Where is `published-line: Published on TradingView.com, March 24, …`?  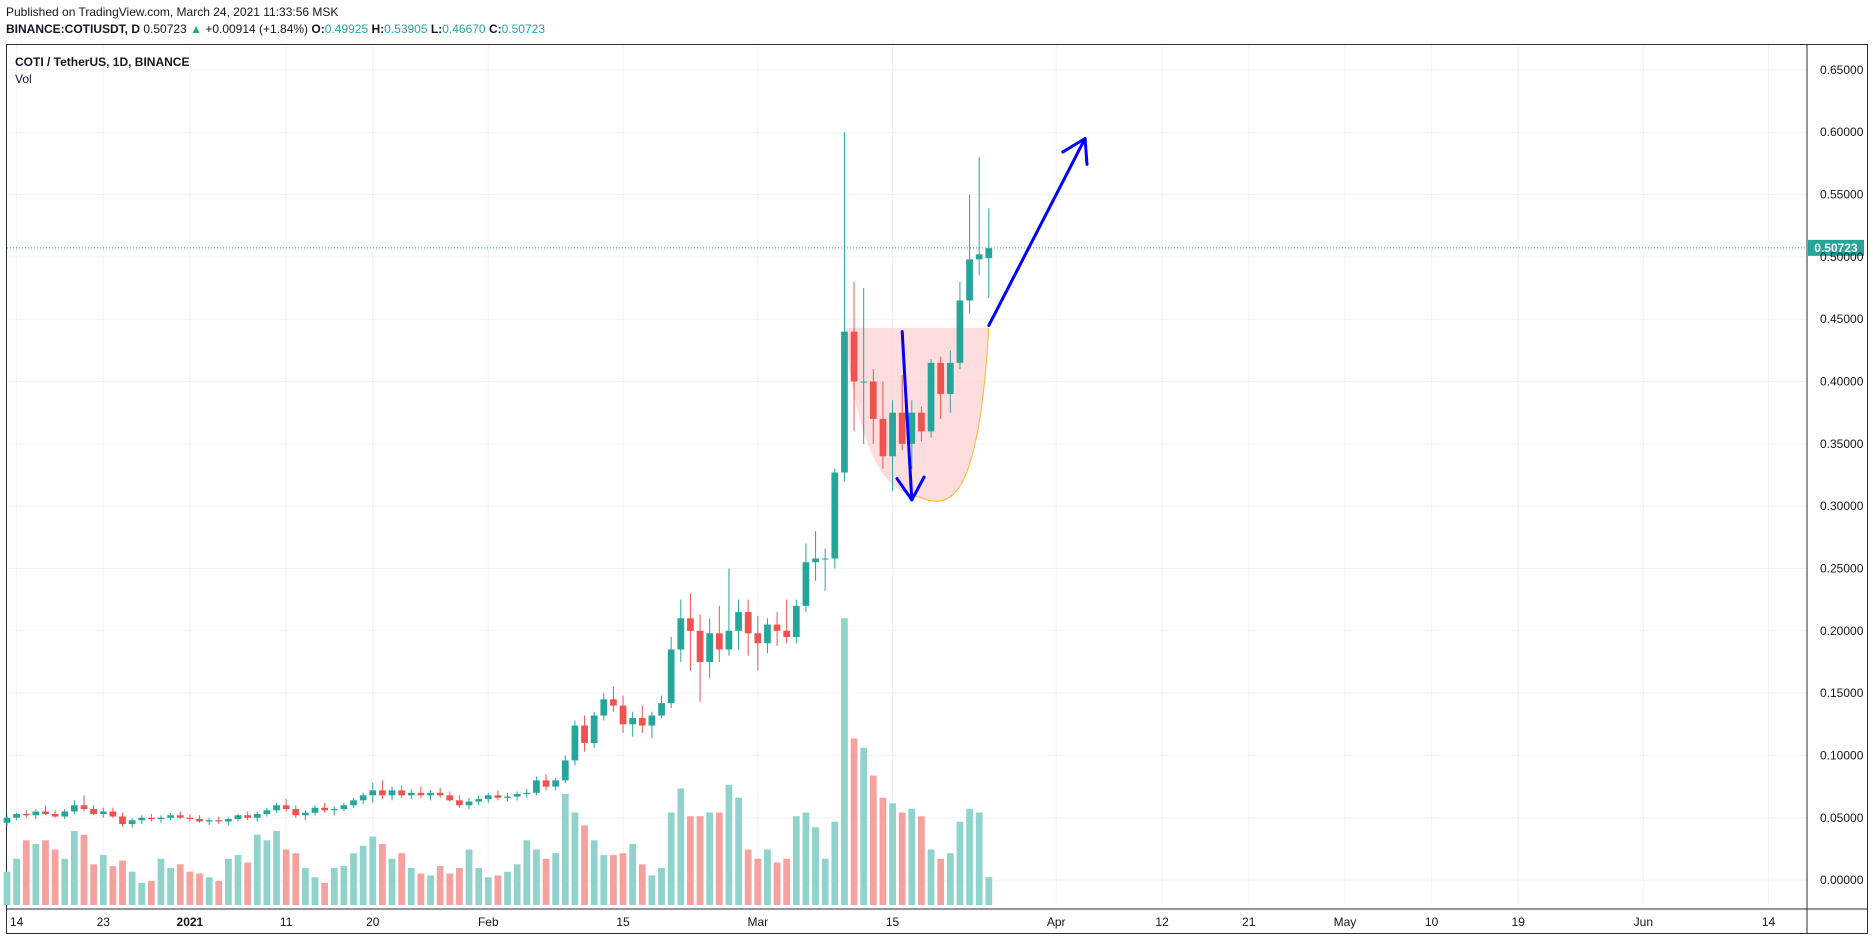 published-line: Published on TradingView.com, March 24, … is located at coordinates (172, 12).